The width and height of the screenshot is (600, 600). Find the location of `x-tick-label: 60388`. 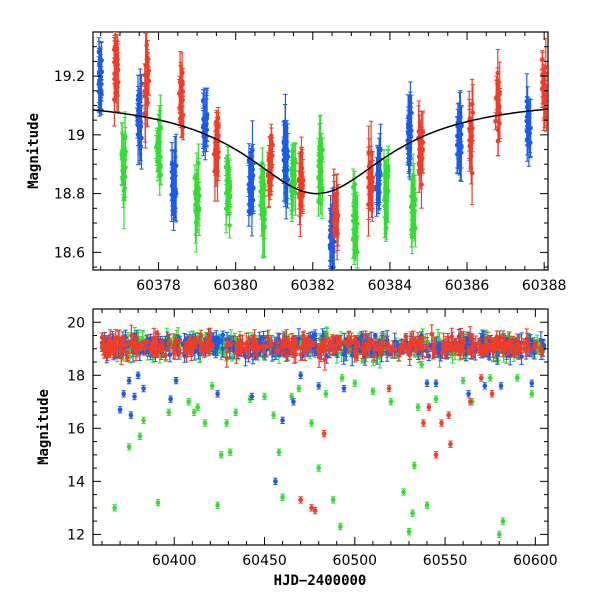

x-tick-label: 60388 is located at coordinates (544, 286).